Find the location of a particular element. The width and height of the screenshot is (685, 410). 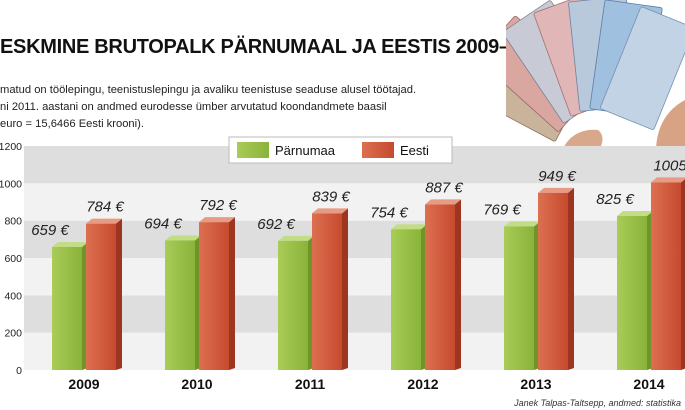

y-tick-label: 400 is located at coordinates (13, 296).